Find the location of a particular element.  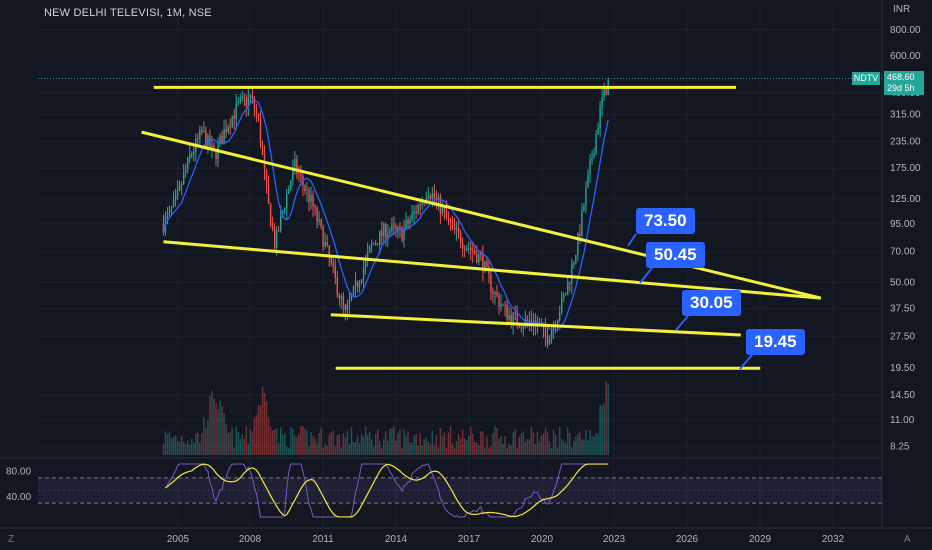

auto-scale-button: A is located at coordinates (907, 539).